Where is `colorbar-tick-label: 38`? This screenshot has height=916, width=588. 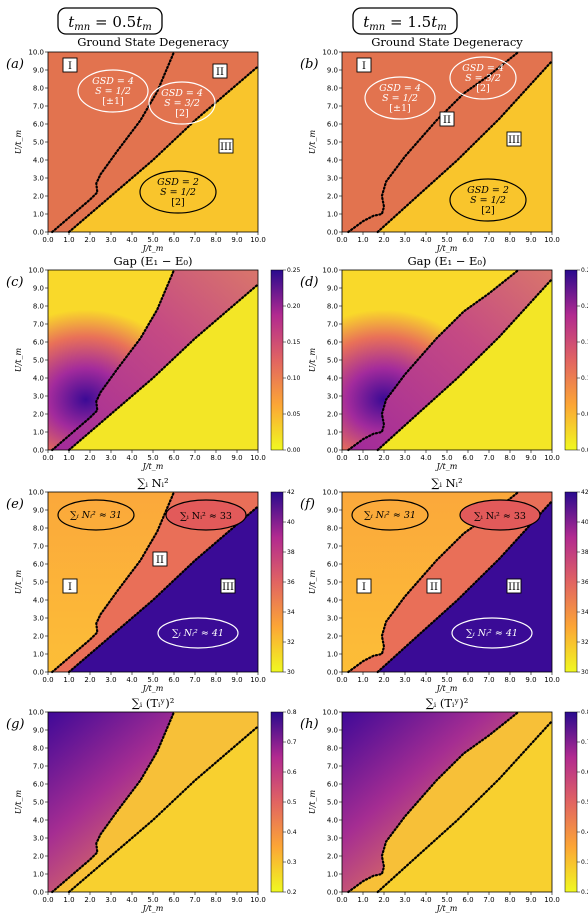 colorbar-tick-label: 38 is located at coordinates (291, 552).